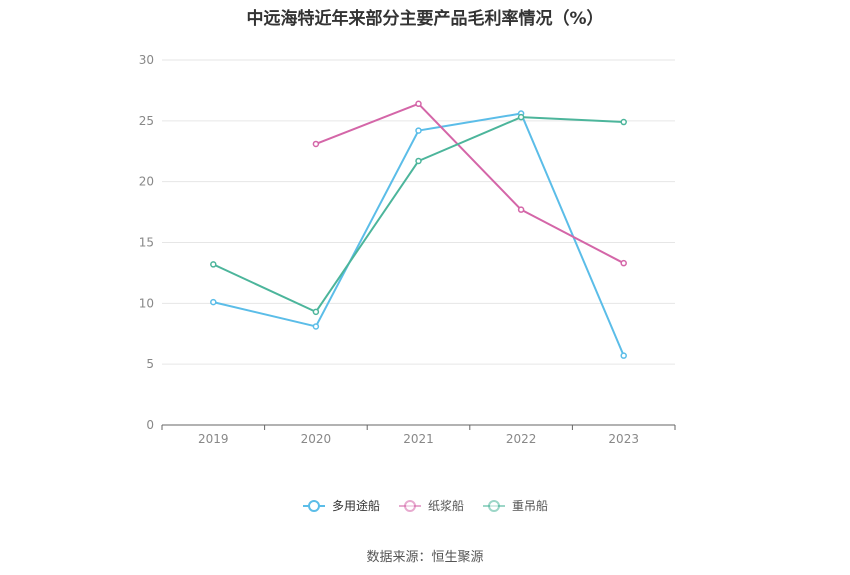 The height and width of the screenshot is (575, 850). I want to click on chart-title: 中远海特近年来部分主要产品毛利率情况（%）, so click(425, 19).